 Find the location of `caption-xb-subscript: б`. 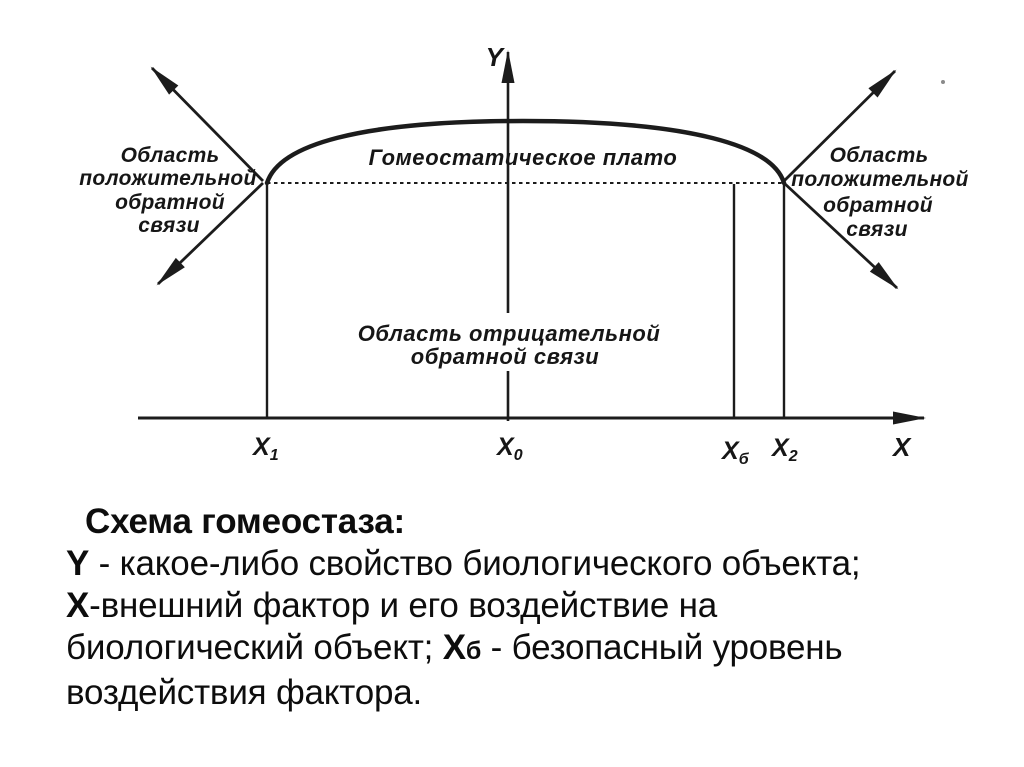

caption-xb-subscript: б is located at coordinates (473, 651).